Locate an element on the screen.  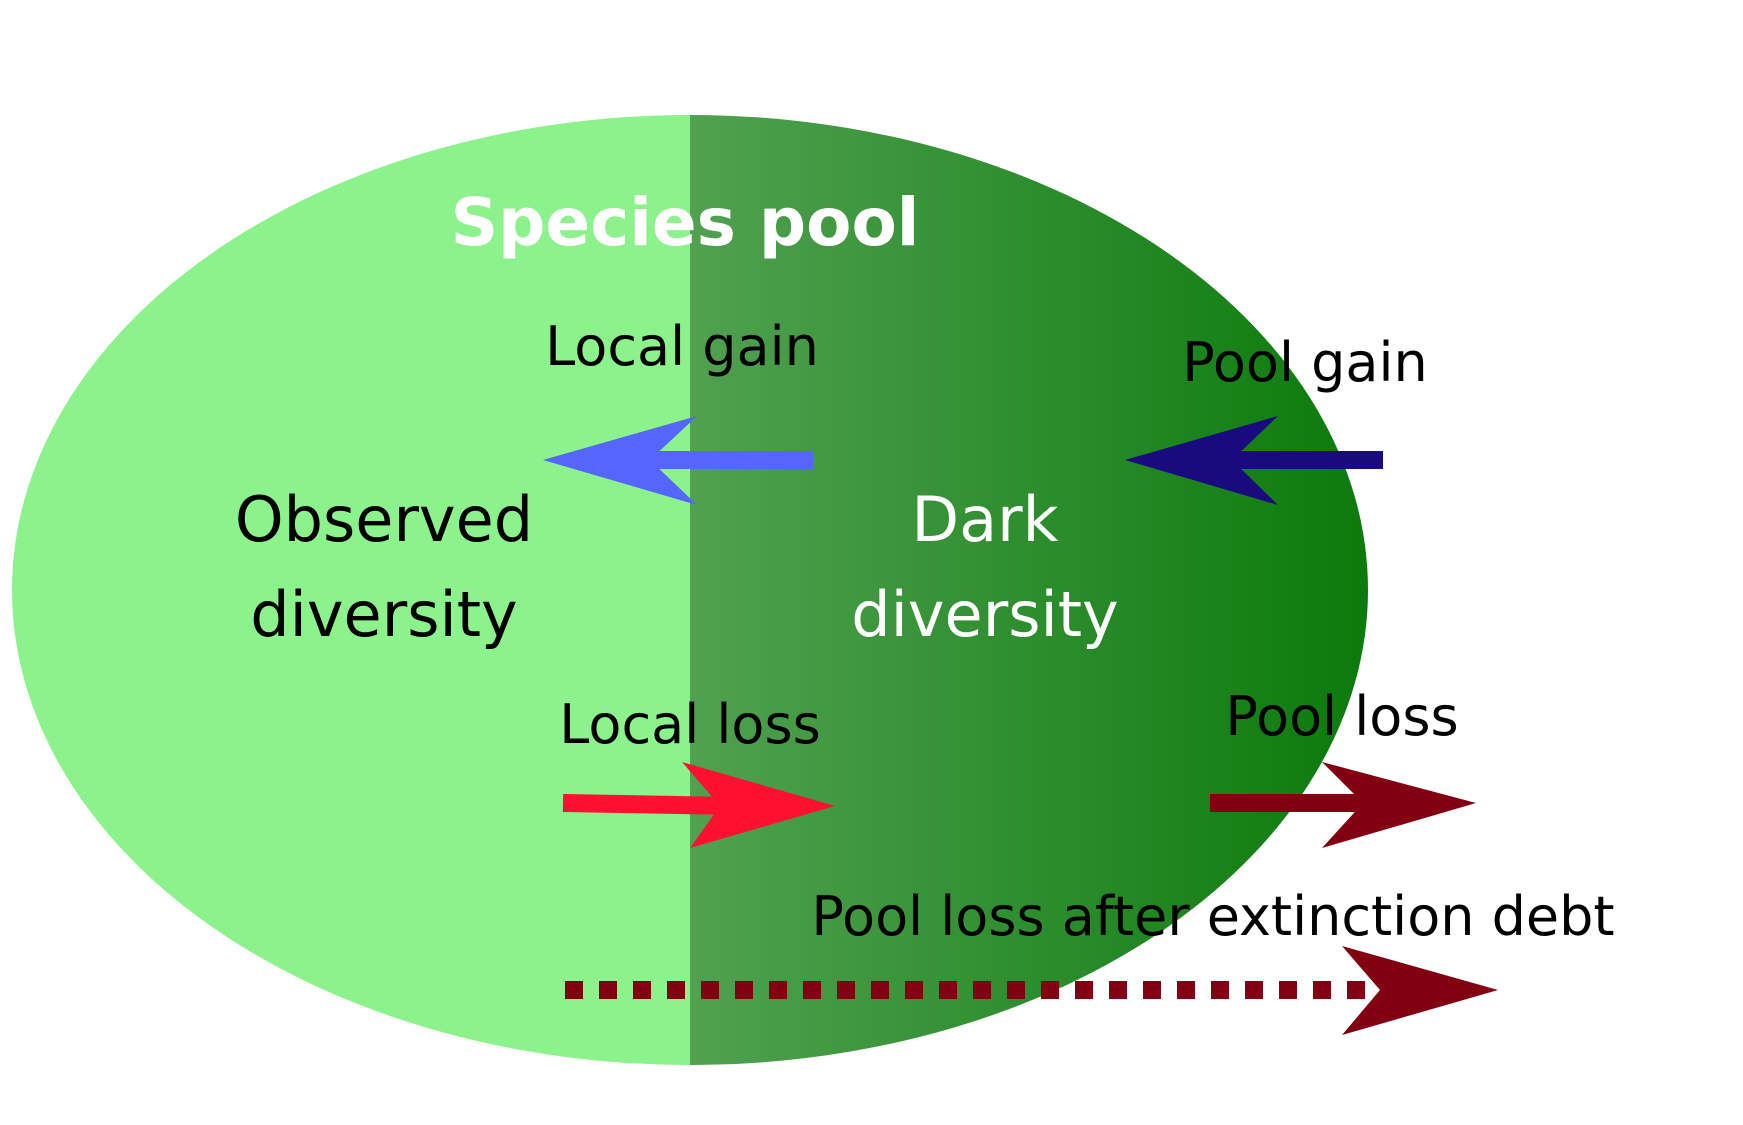
pool-loss-label: Pool loss is located at coordinates (1341, 716).